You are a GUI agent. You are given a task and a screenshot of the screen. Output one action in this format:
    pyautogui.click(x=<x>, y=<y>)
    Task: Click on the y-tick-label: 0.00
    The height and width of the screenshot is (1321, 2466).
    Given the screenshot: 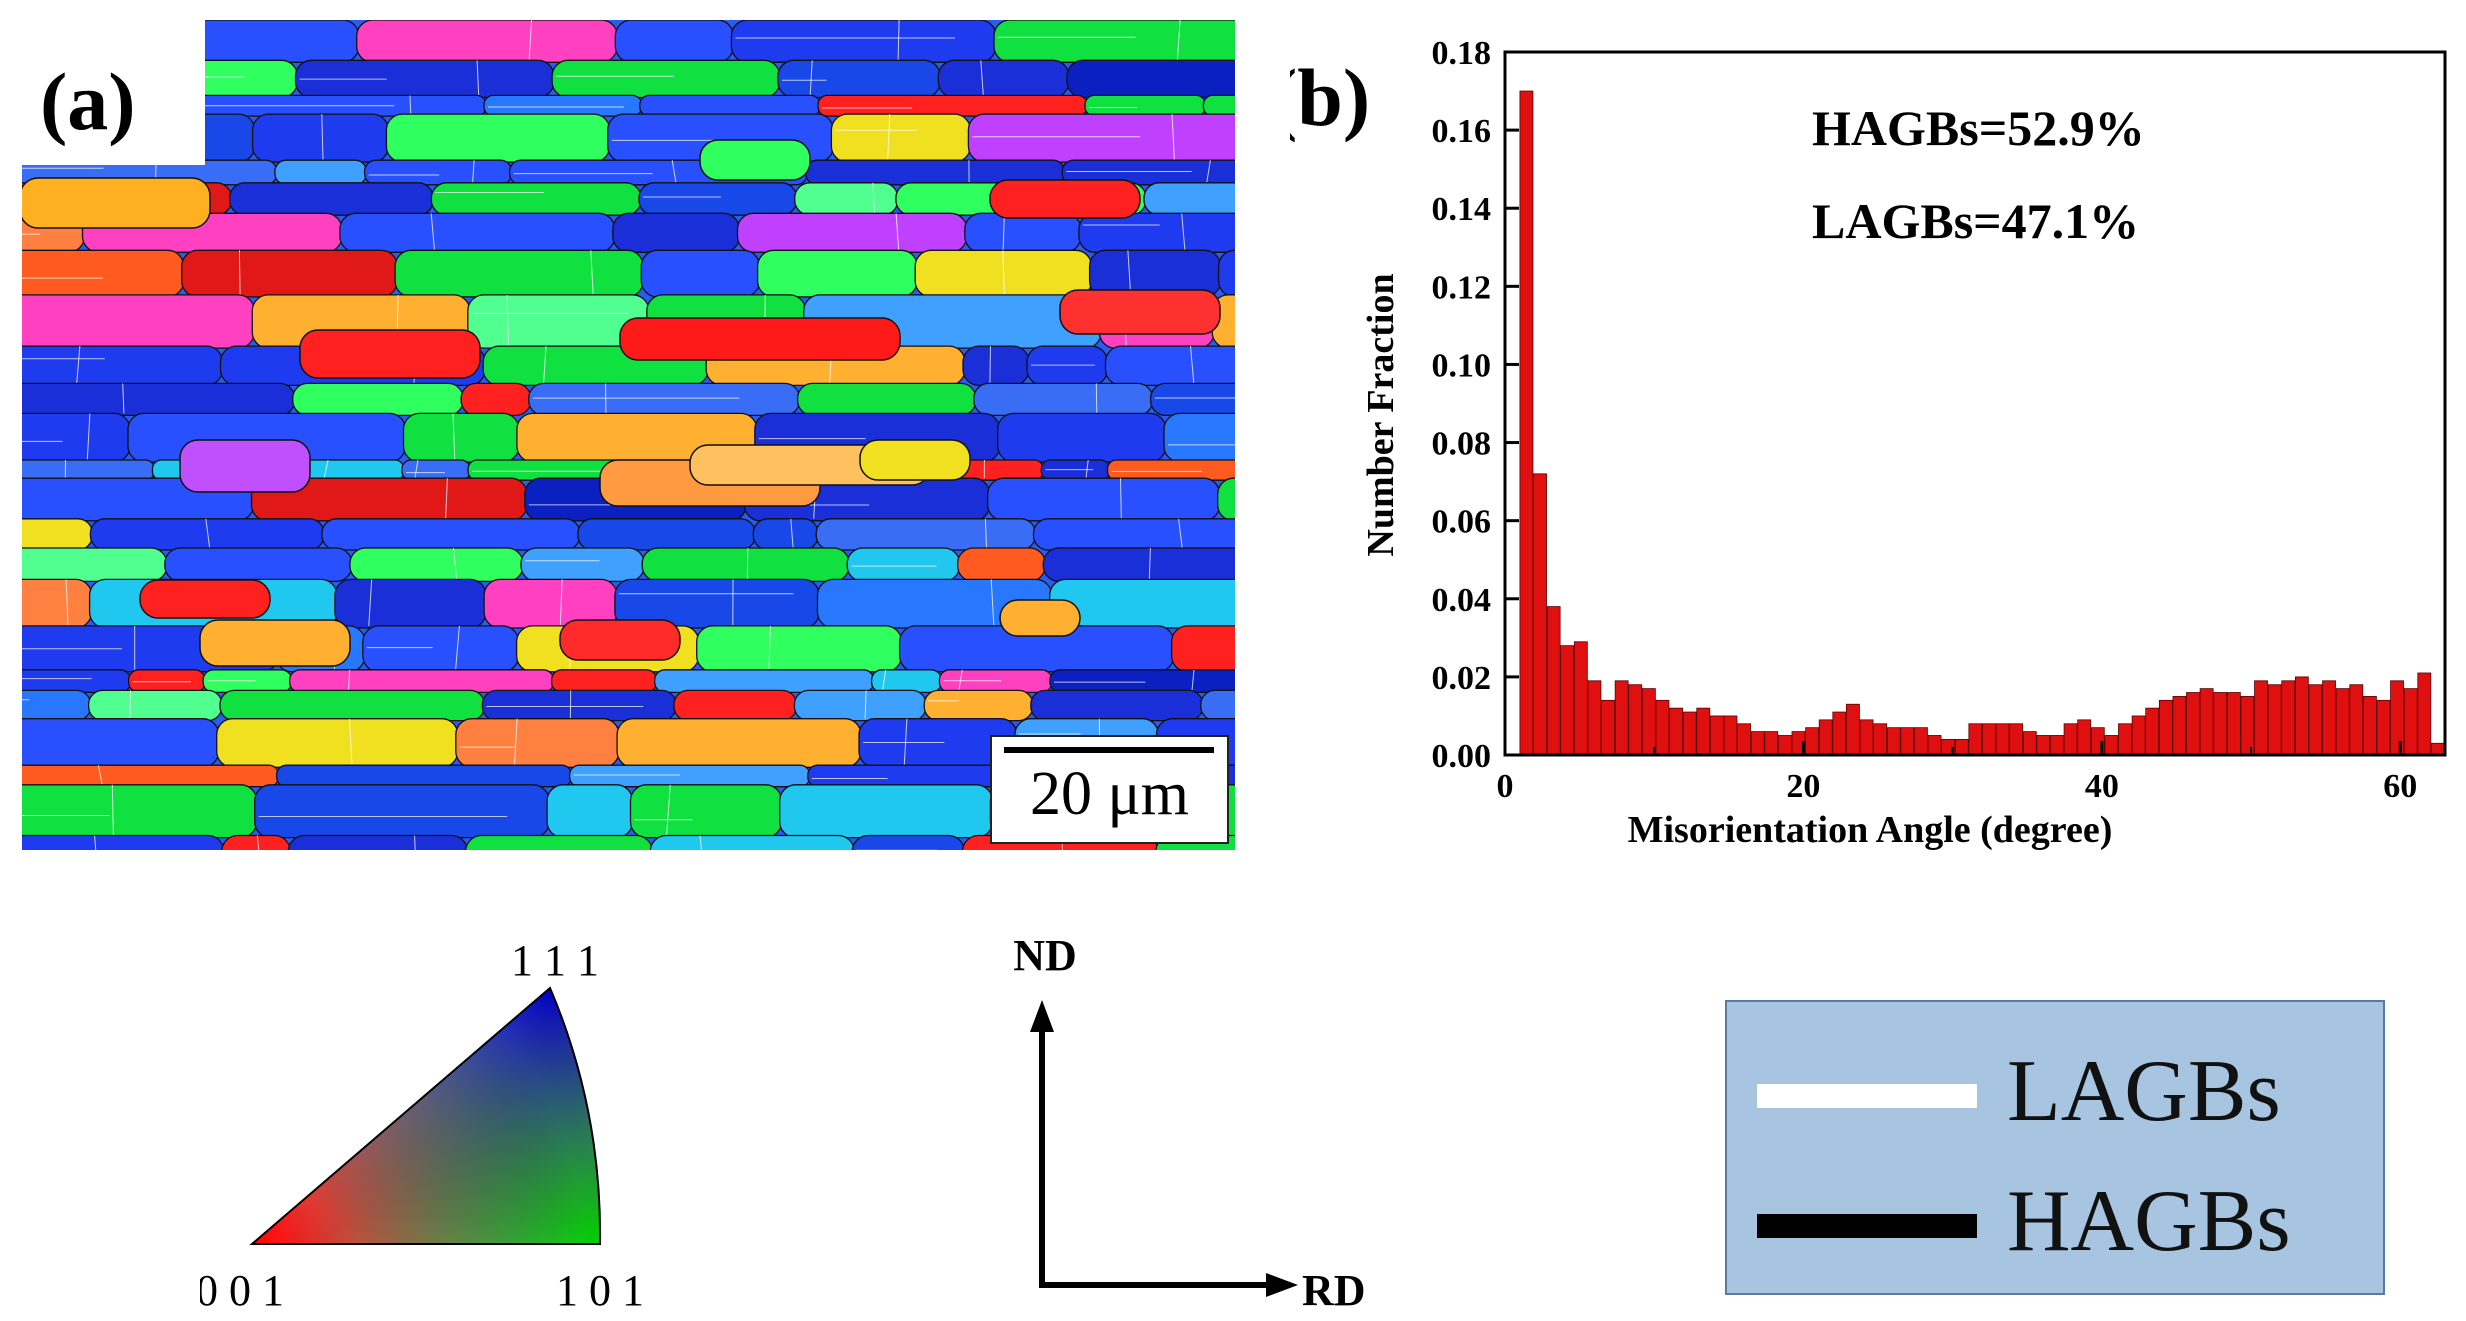 What is the action you would take?
    pyautogui.click(x=1462, y=756)
    